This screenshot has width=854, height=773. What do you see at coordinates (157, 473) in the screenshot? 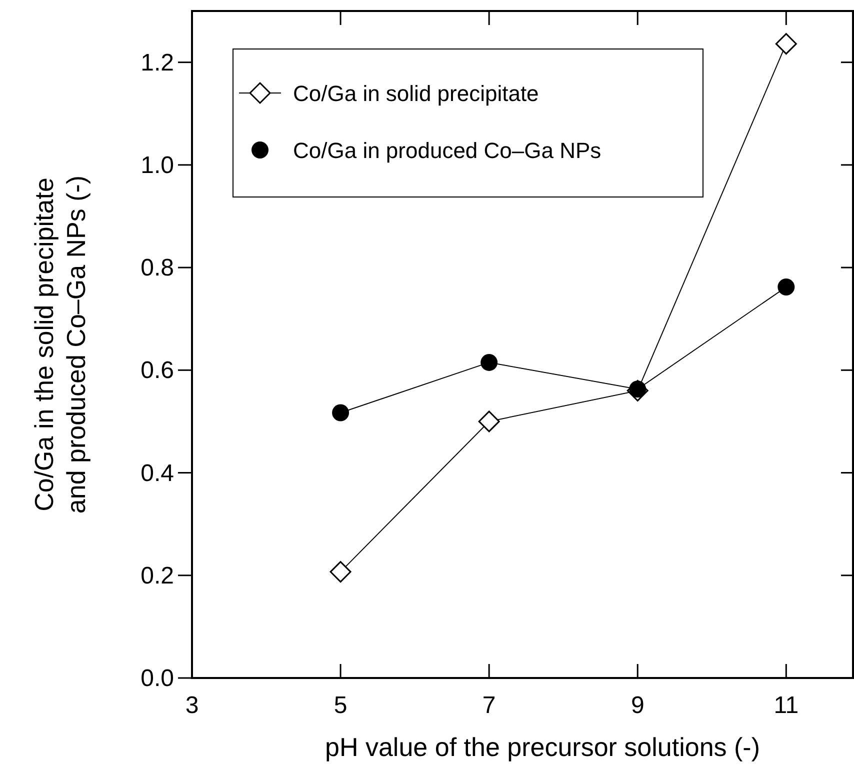
I see `y-tick-label: 0.4` at bounding box center [157, 473].